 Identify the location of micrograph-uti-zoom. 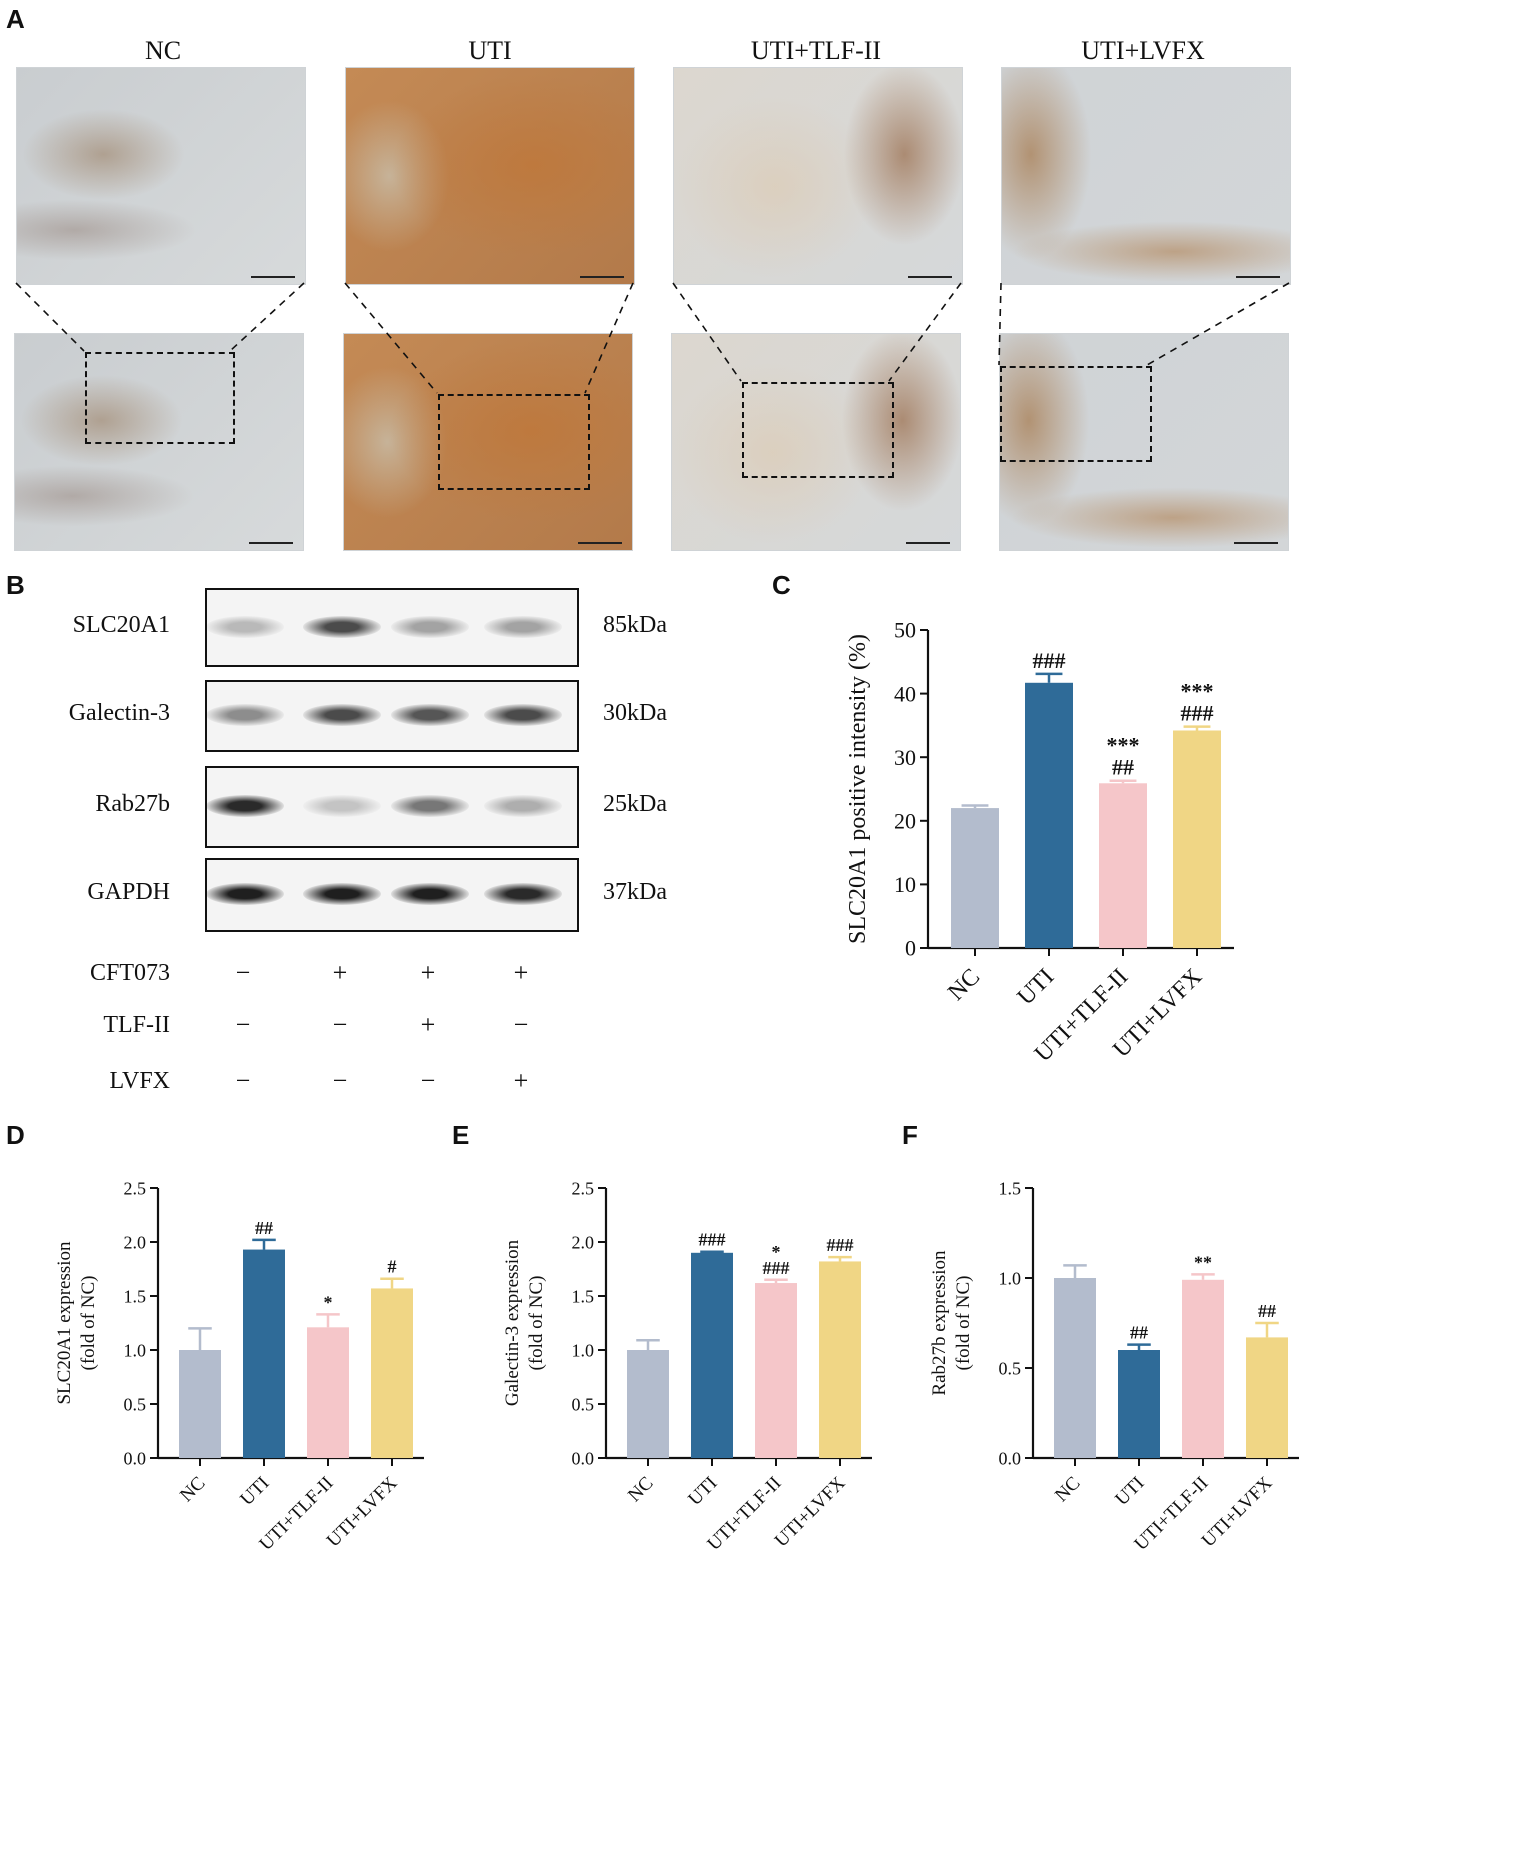
(490, 176).